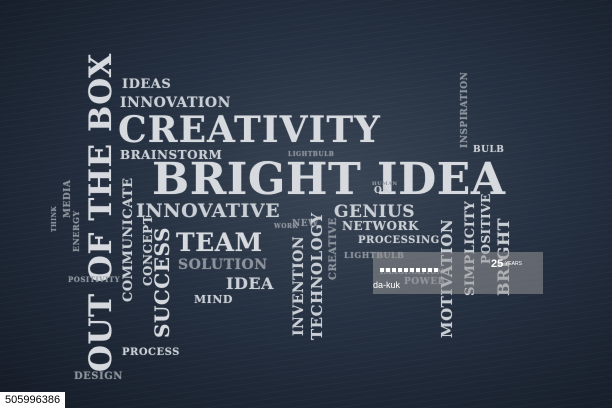 The width and height of the screenshot is (612, 408). Describe the element at coordinates (98, 376) in the screenshot. I see `word-design: DESIGN` at that location.